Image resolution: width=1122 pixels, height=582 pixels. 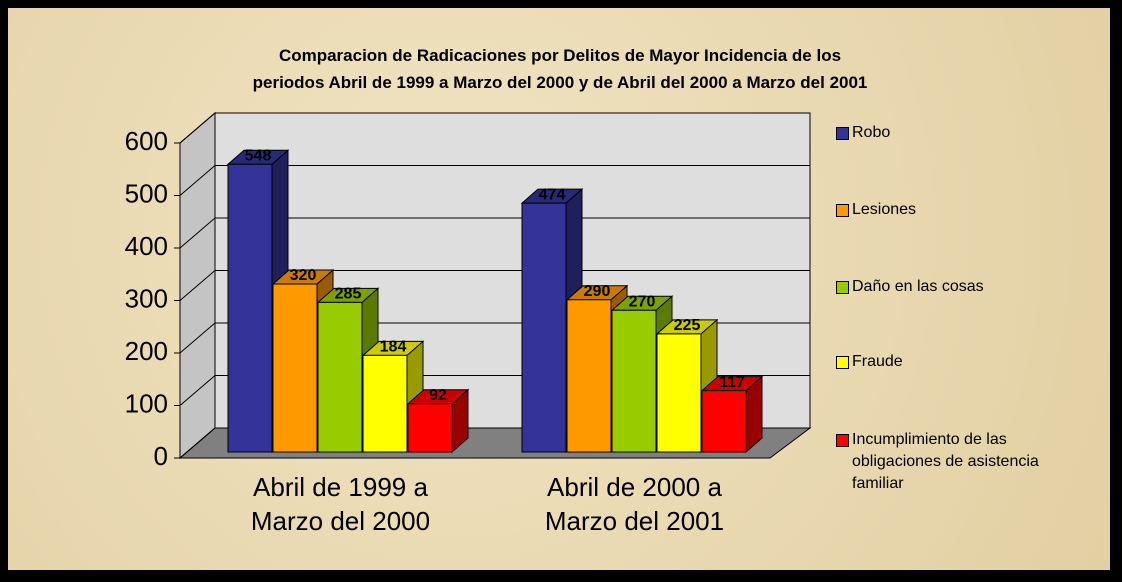 What do you see at coordinates (877, 361) in the screenshot?
I see `legend-label: Fraude` at bounding box center [877, 361].